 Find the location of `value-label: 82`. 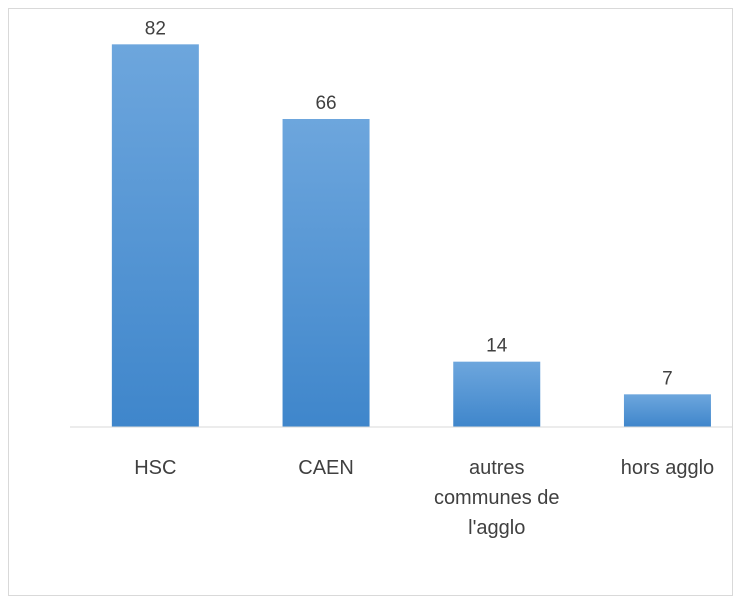

value-label: 82 is located at coordinates (155, 28).